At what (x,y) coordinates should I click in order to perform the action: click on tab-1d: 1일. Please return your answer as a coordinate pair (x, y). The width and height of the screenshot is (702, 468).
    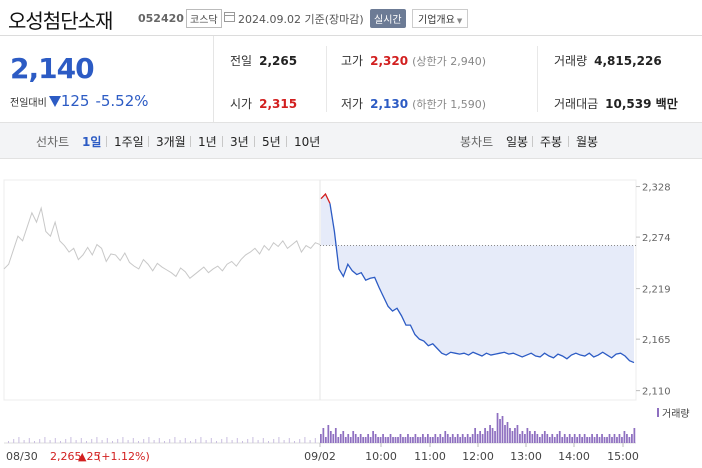
    Looking at the image, I should click on (92, 142).